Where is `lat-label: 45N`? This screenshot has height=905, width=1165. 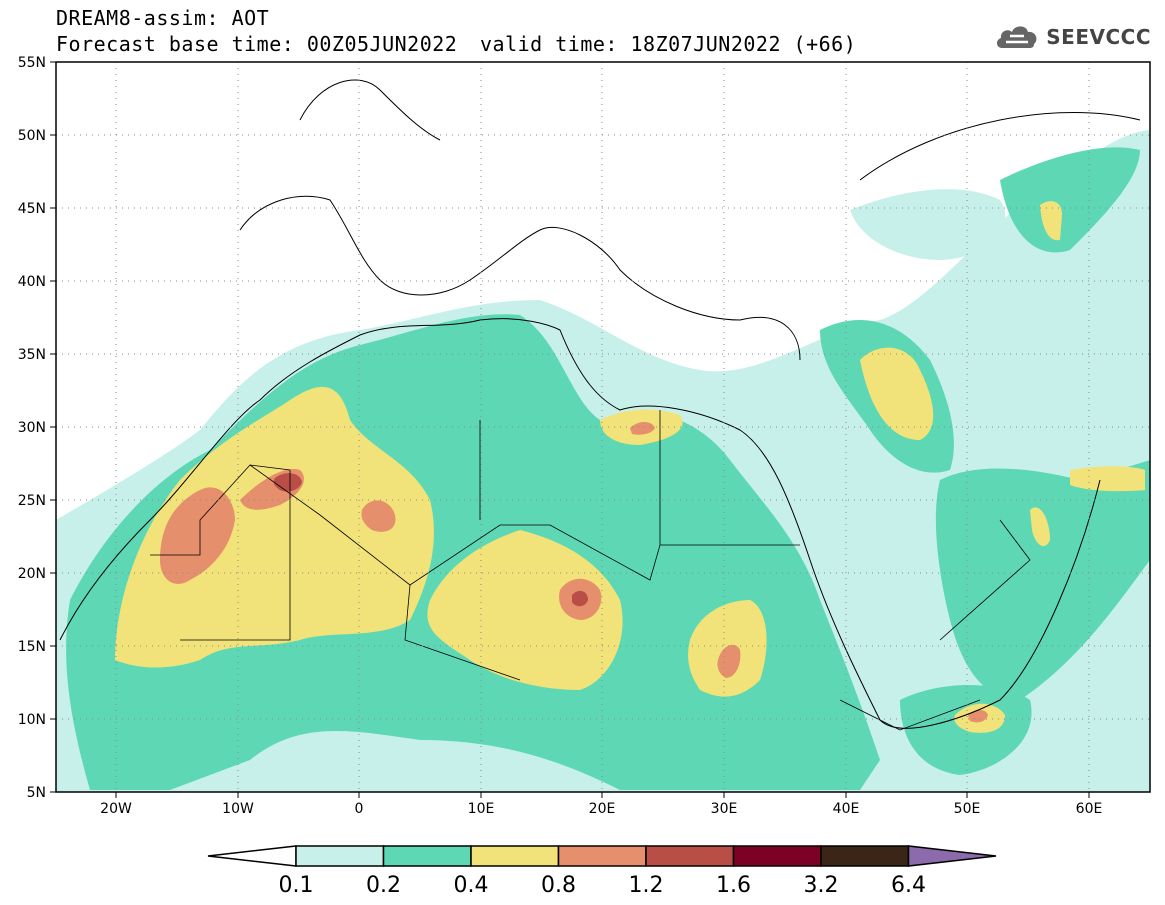 lat-label: 45N is located at coordinates (32, 209).